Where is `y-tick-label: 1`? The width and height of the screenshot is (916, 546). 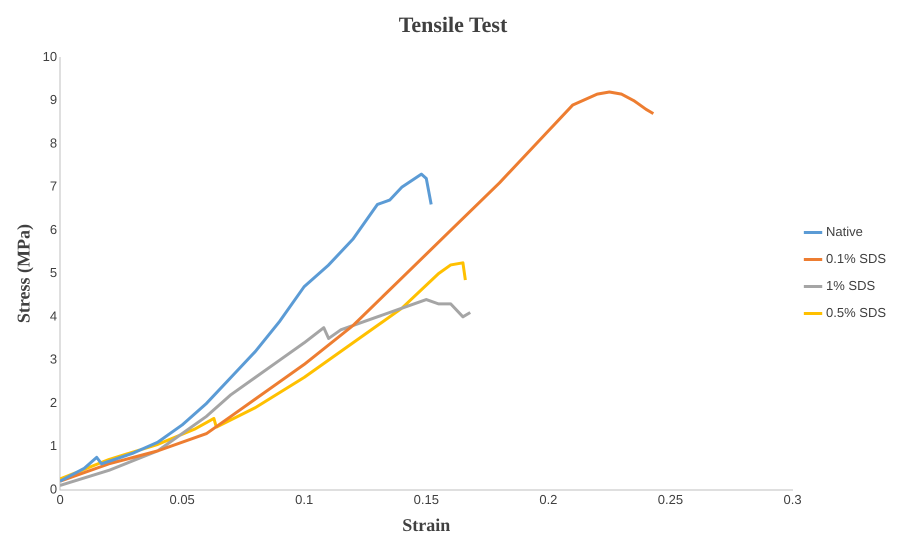
y-tick-label: 1 is located at coordinates (54, 446).